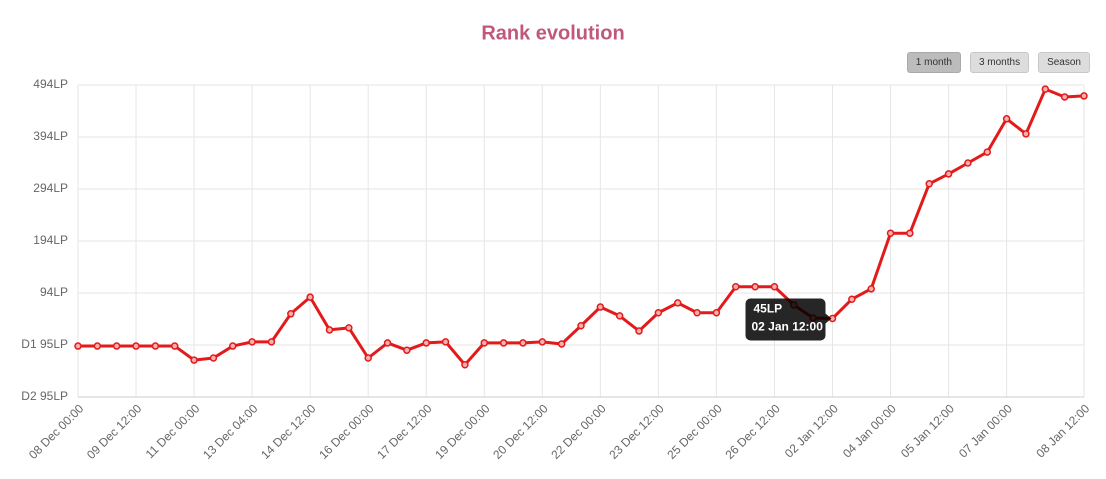 The height and width of the screenshot is (479, 1106). Describe the element at coordinates (230, 431) in the screenshot. I see `x-tick-label: 13 Dec 04:00` at that location.